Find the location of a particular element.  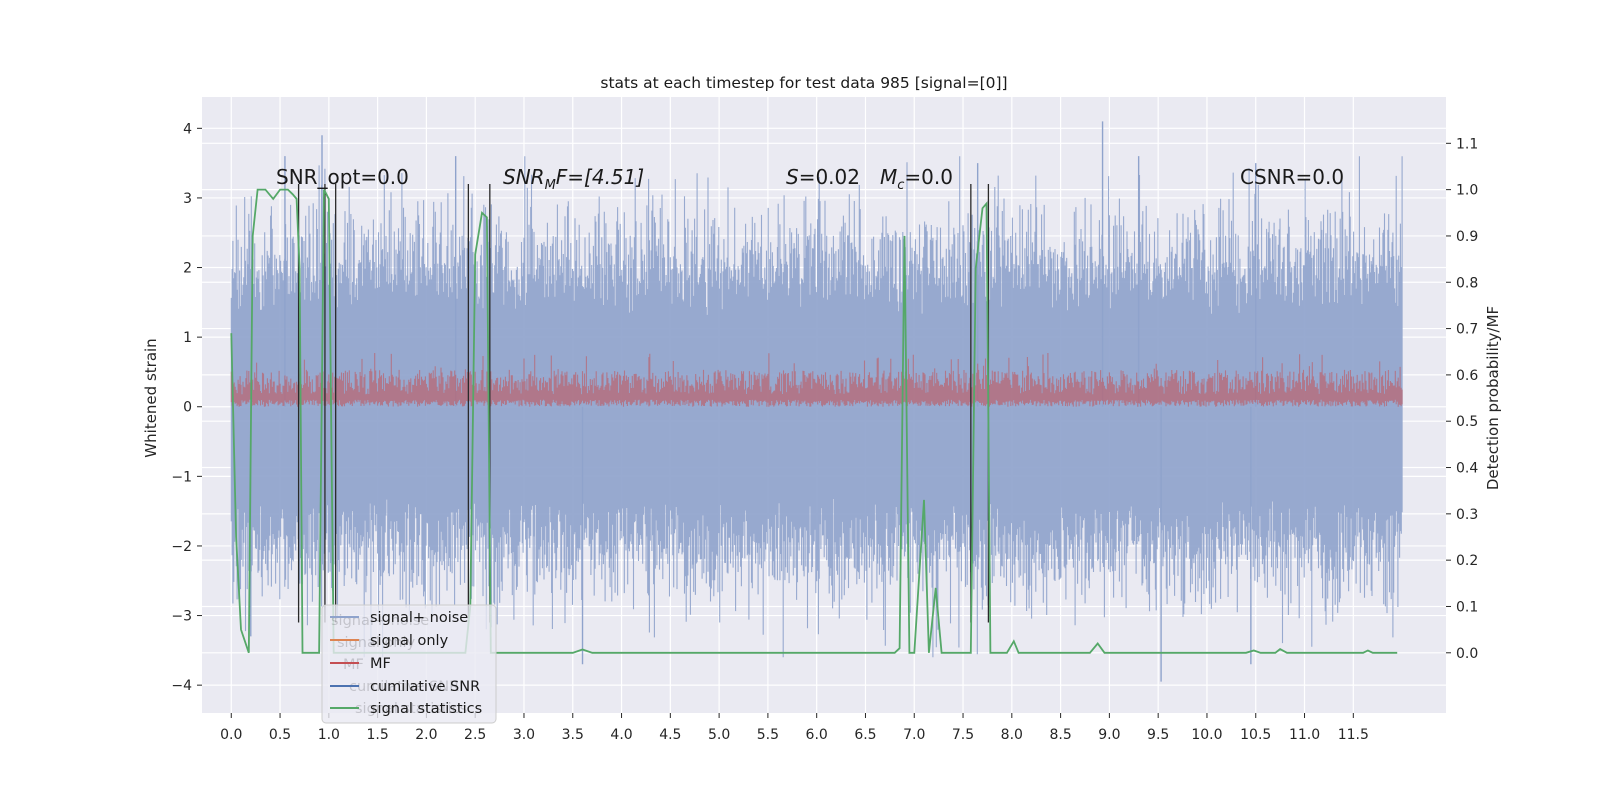

y2-tick-label: 1.0 is located at coordinates (1467, 191).